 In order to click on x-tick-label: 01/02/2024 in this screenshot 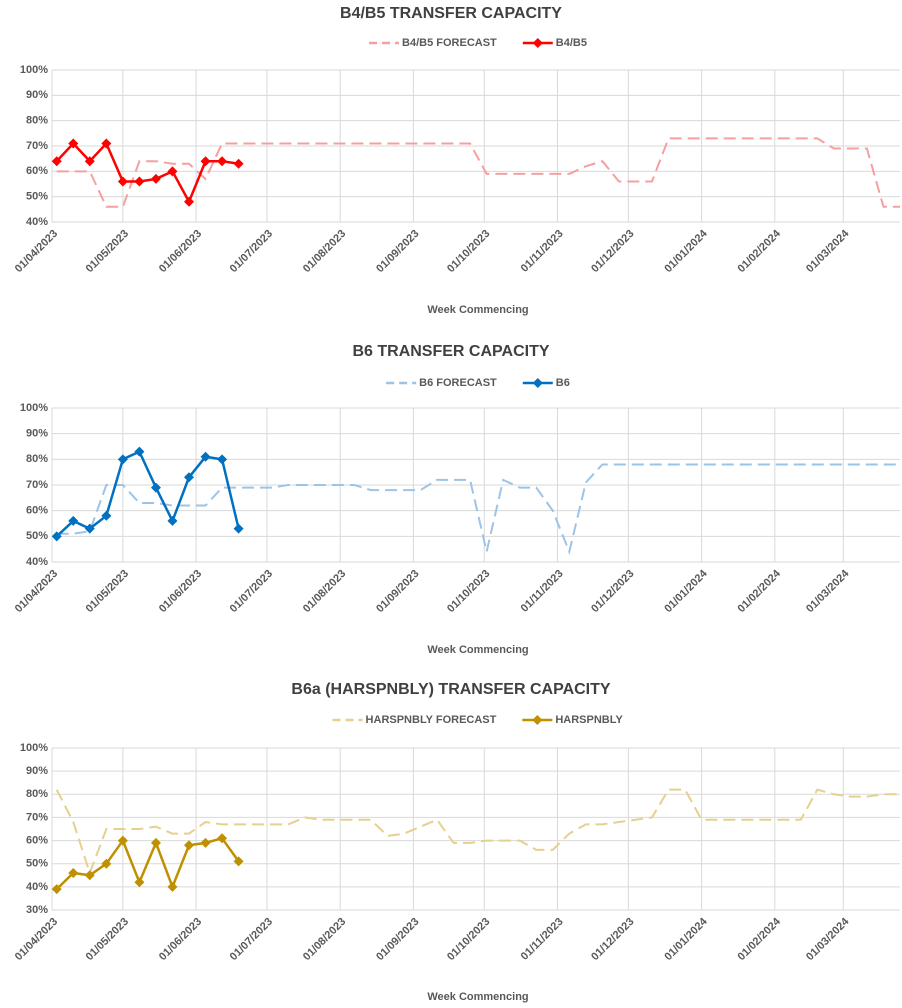, I will do `click(760, 251)`.